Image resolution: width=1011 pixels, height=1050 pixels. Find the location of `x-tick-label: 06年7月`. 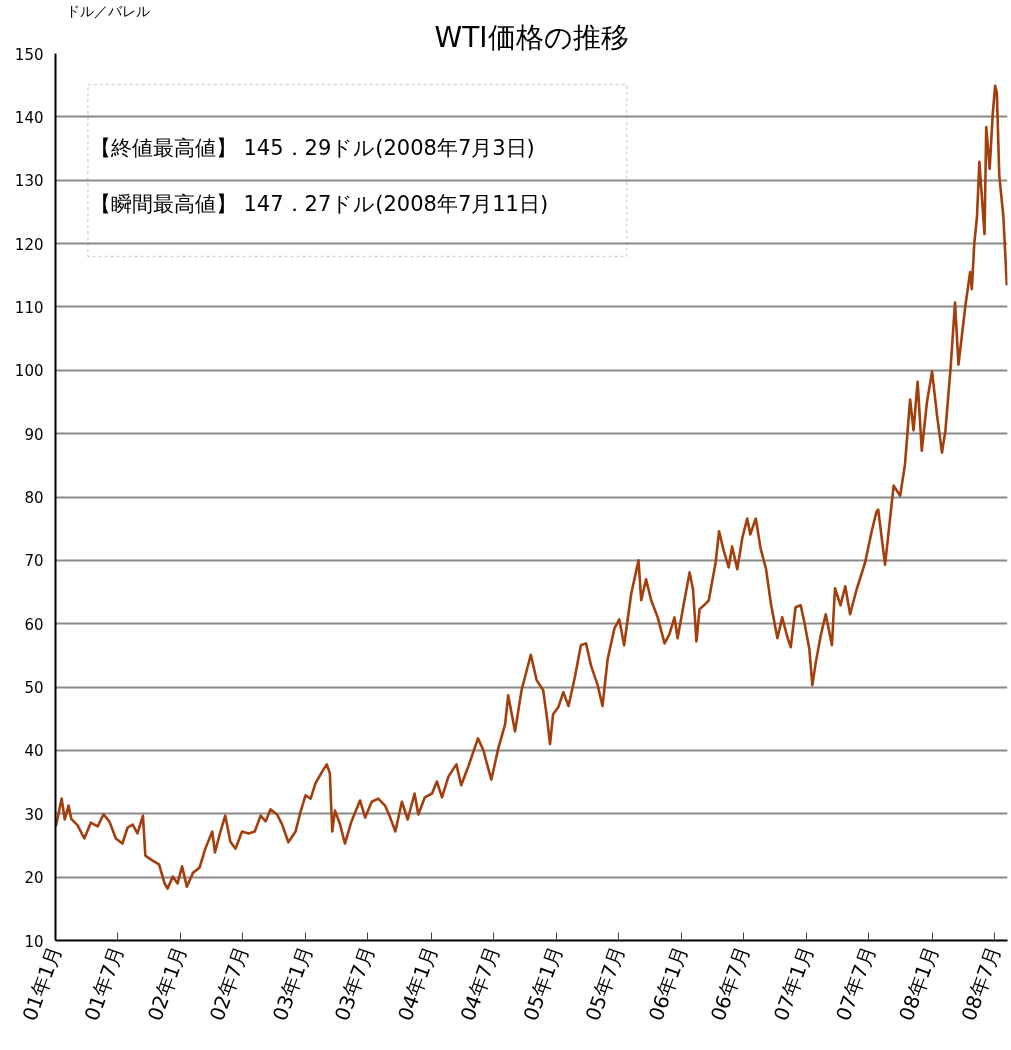

x-tick-label: 06年7月 is located at coordinates (730, 983).